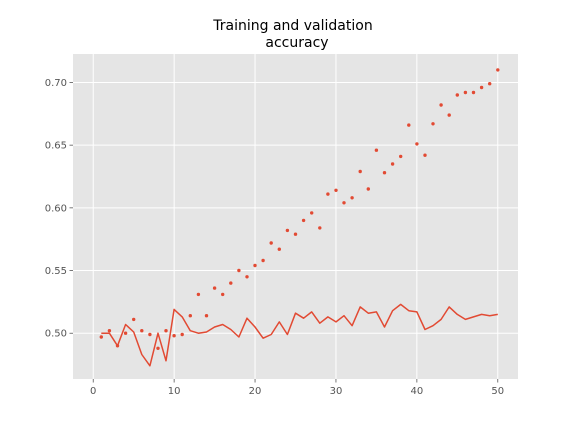 Image resolution: width=576 pixels, height=432 pixels. I want to click on y-tick-label: 0.60, so click(56, 208).